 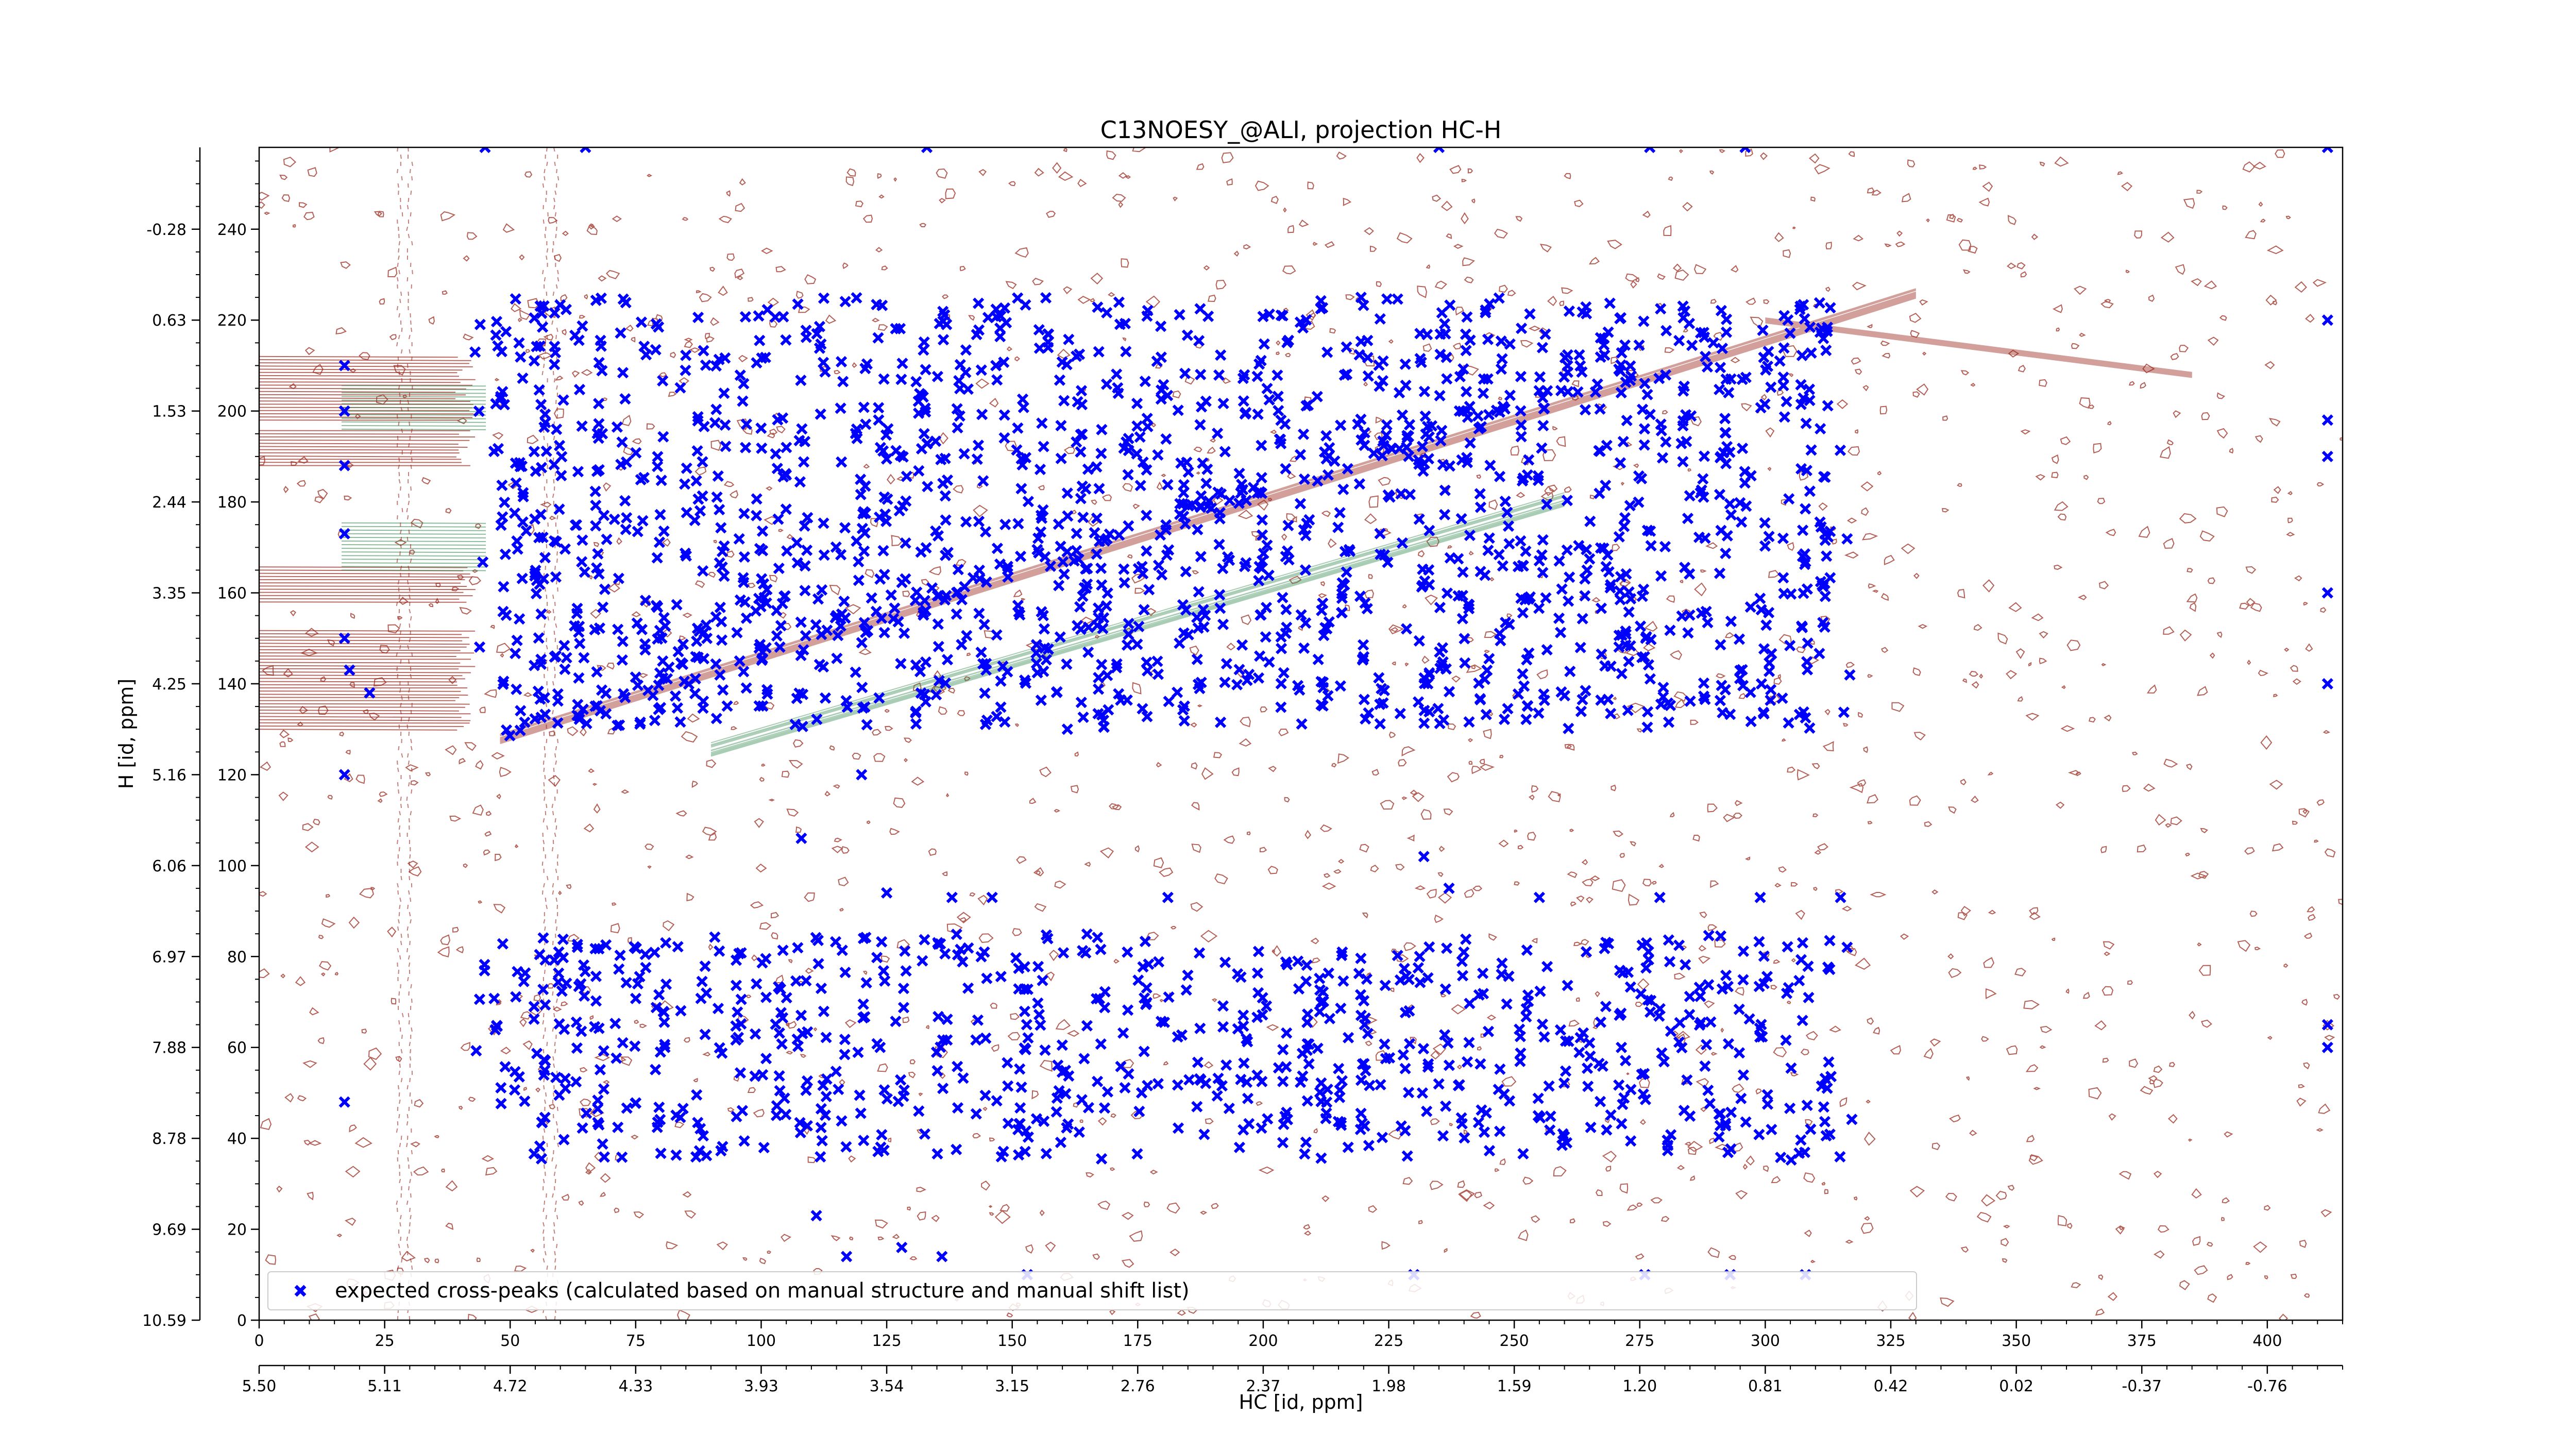 What do you see at coordinates (232, 685) in the screenshot?
I see `y-tick-label: 140` at bounding box center [232, 685].